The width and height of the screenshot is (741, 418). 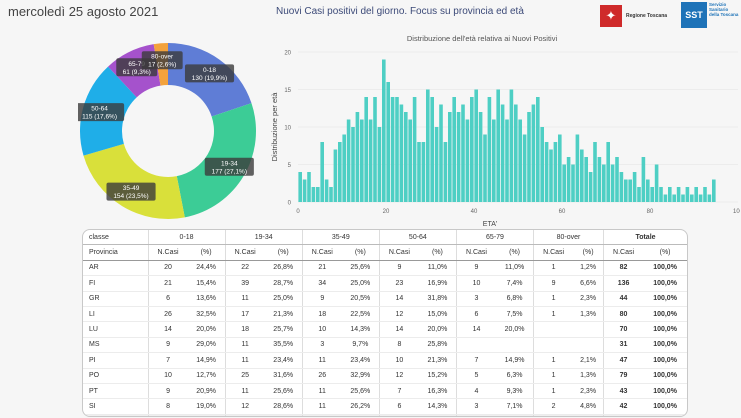 I want to click on y-tick-label: 20, so click(x=287, y=54).